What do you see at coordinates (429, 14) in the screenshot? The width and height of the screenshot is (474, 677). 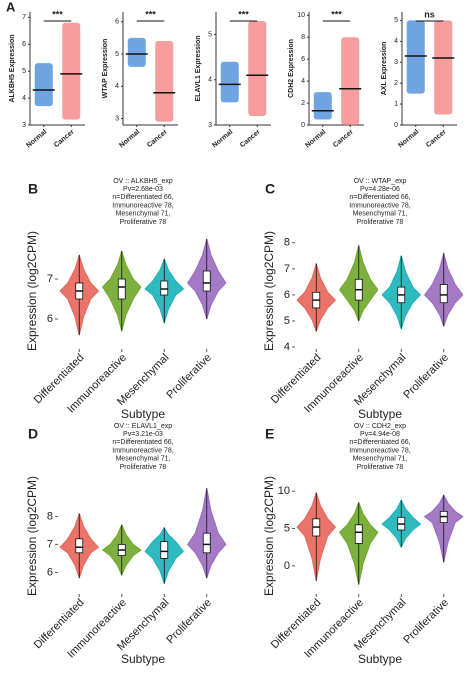 I see `significance: ns` at bounding box center [429, 14].